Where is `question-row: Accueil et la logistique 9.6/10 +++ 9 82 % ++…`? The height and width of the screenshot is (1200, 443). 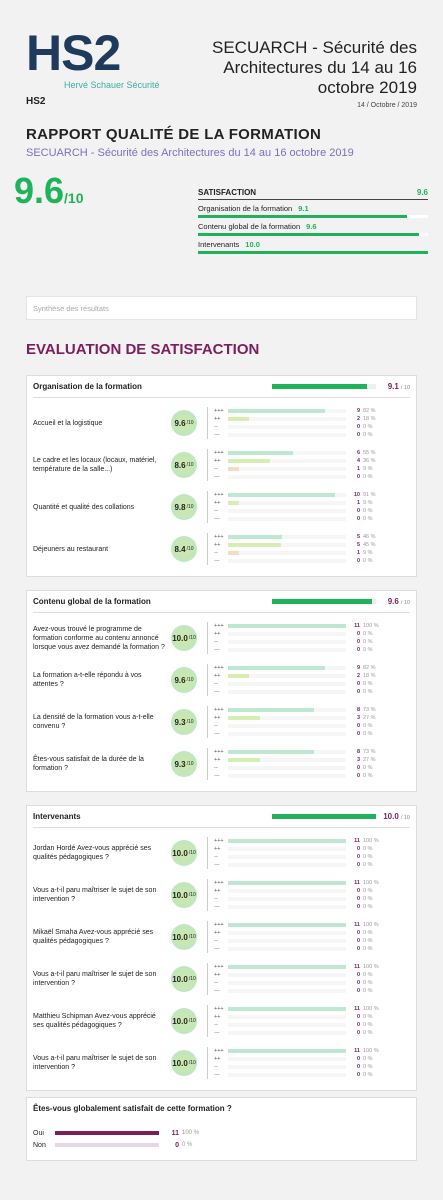 question-row: Accueil et la logistique 9.6/10 +++ 9 82 % ++… is located at coordinates (221, 423).